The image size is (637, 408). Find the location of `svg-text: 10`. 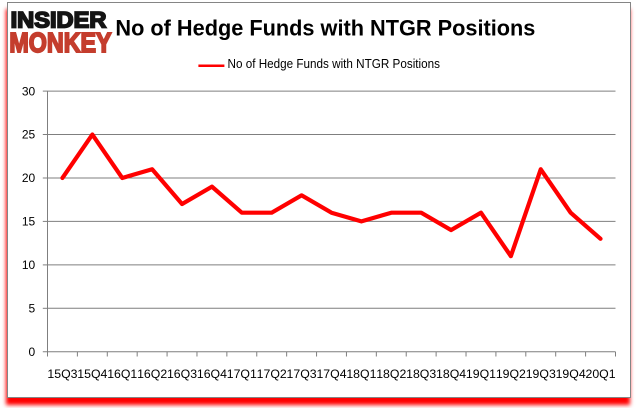

svg-text: 10 is located at coordinates (29, 265).